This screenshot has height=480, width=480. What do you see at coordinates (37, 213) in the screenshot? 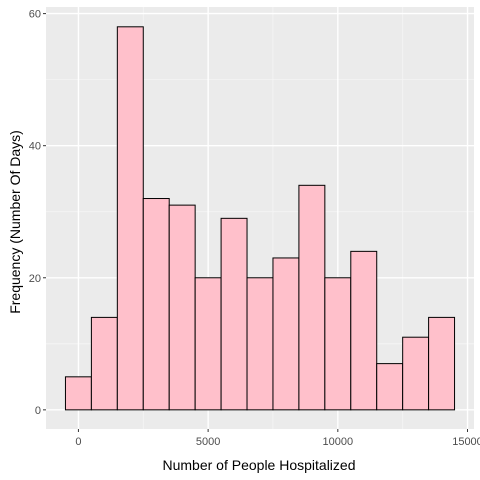
I see `y-axis-ticks: 0 20 40 60` at bounding box center [37, 213].